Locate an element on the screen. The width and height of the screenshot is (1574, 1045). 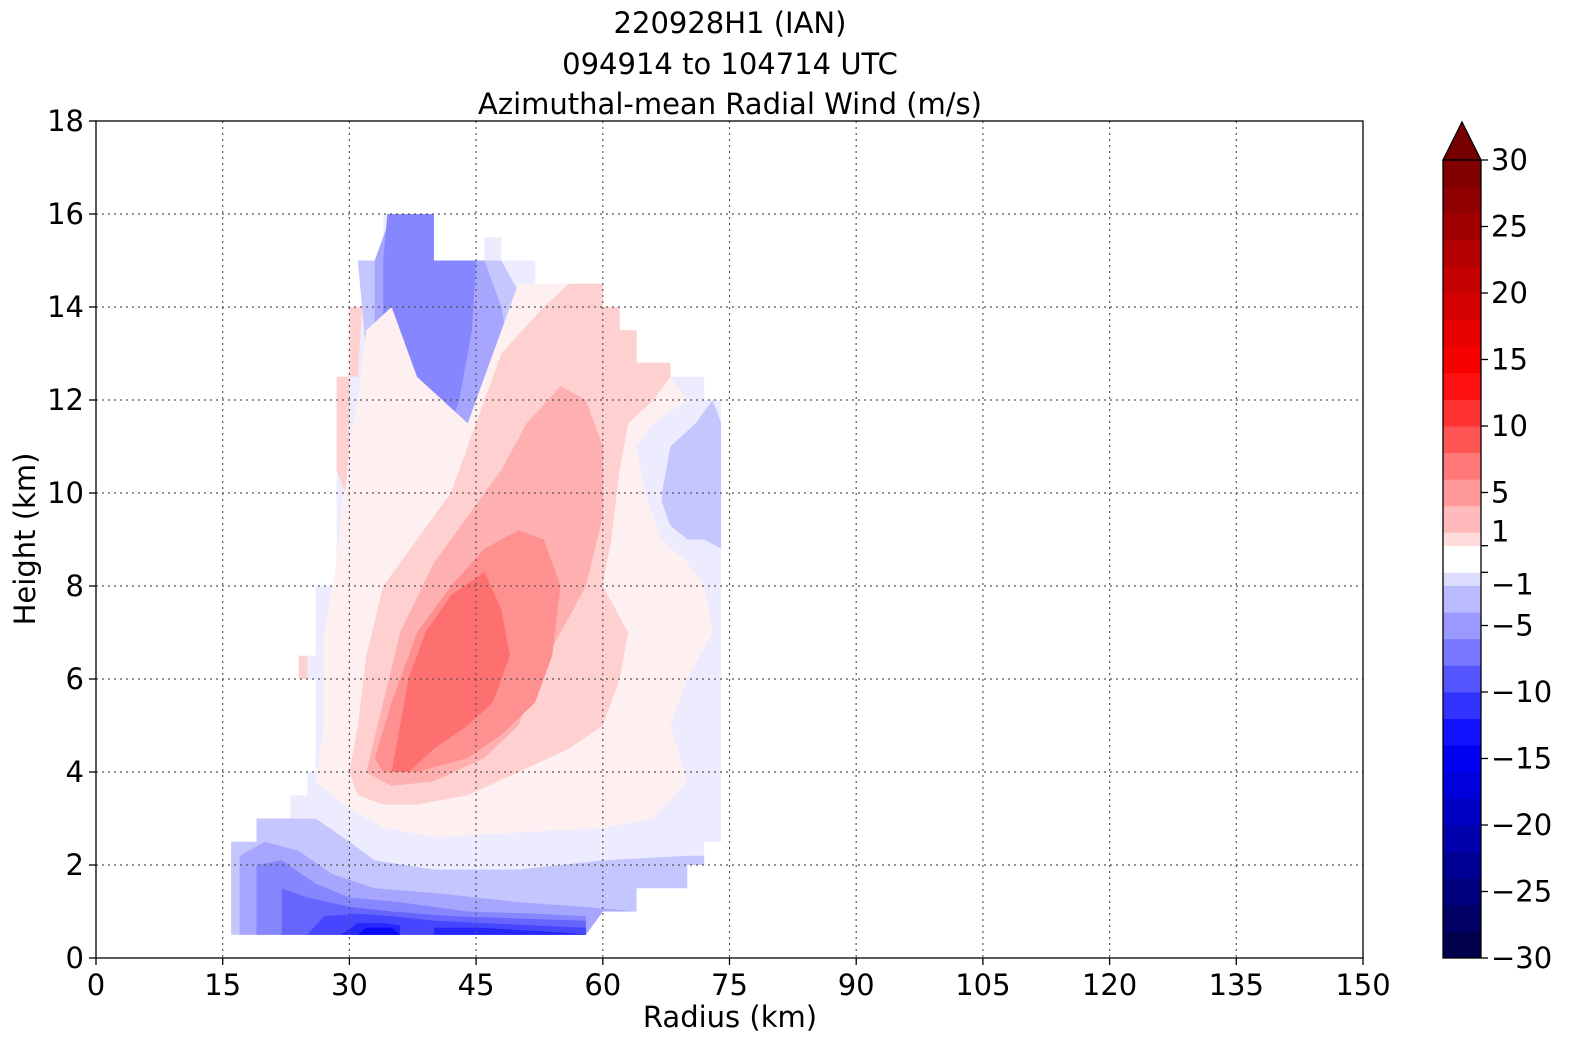
y-axis-ticks: 0 2 4 6 8 10 12 14 16 18 is located at coordinates (71, 539).